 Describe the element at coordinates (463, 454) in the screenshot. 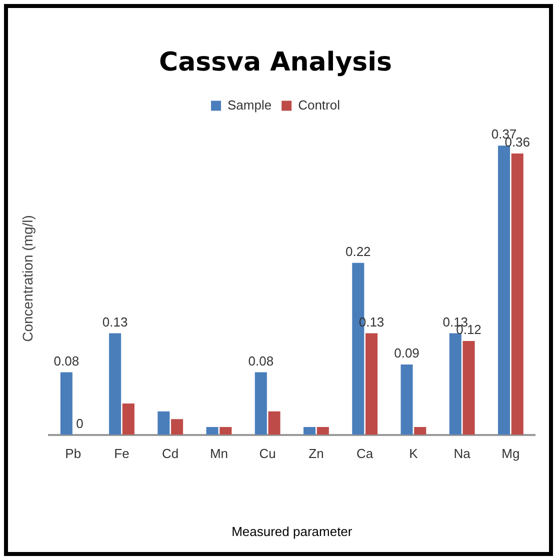

I see `x-tick-label: Na` at that location.